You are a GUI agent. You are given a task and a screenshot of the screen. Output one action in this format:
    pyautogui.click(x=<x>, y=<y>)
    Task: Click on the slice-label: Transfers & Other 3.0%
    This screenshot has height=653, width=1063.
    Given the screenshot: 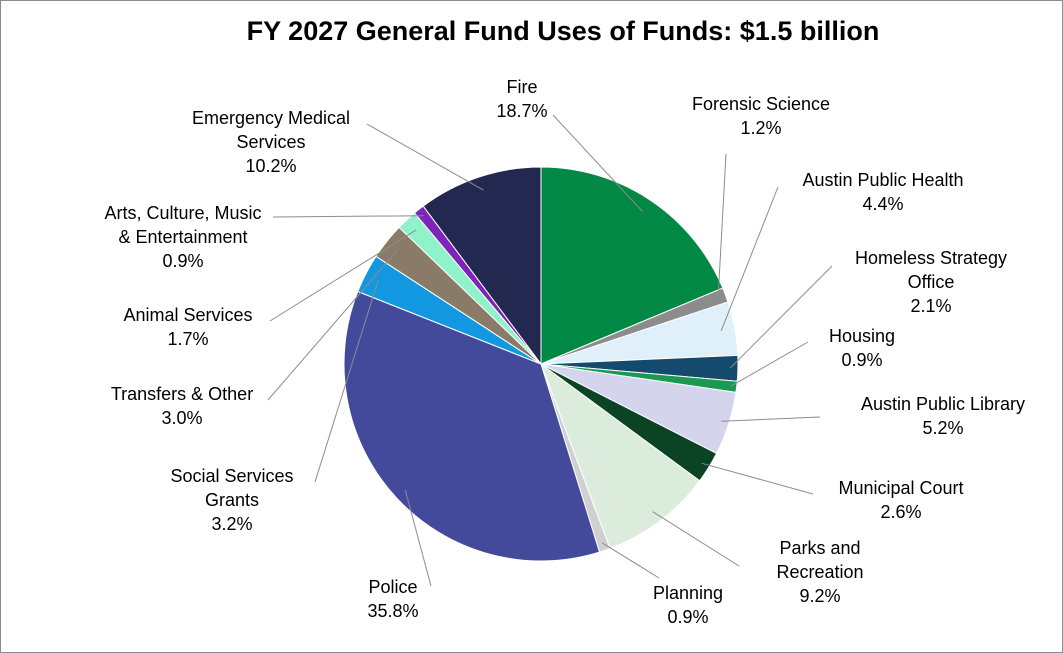 What is the action you would take?
    pyautogui.click(x=182, y=406)
    